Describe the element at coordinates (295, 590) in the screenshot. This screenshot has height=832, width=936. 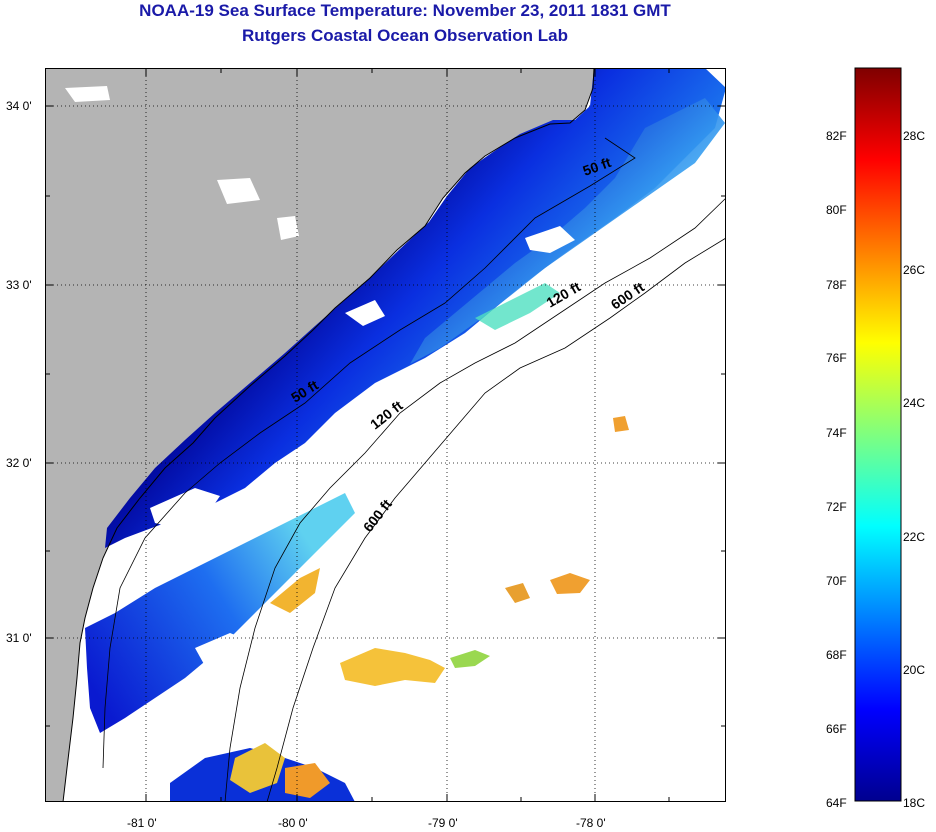
I see `warm-patch-south` at that location.